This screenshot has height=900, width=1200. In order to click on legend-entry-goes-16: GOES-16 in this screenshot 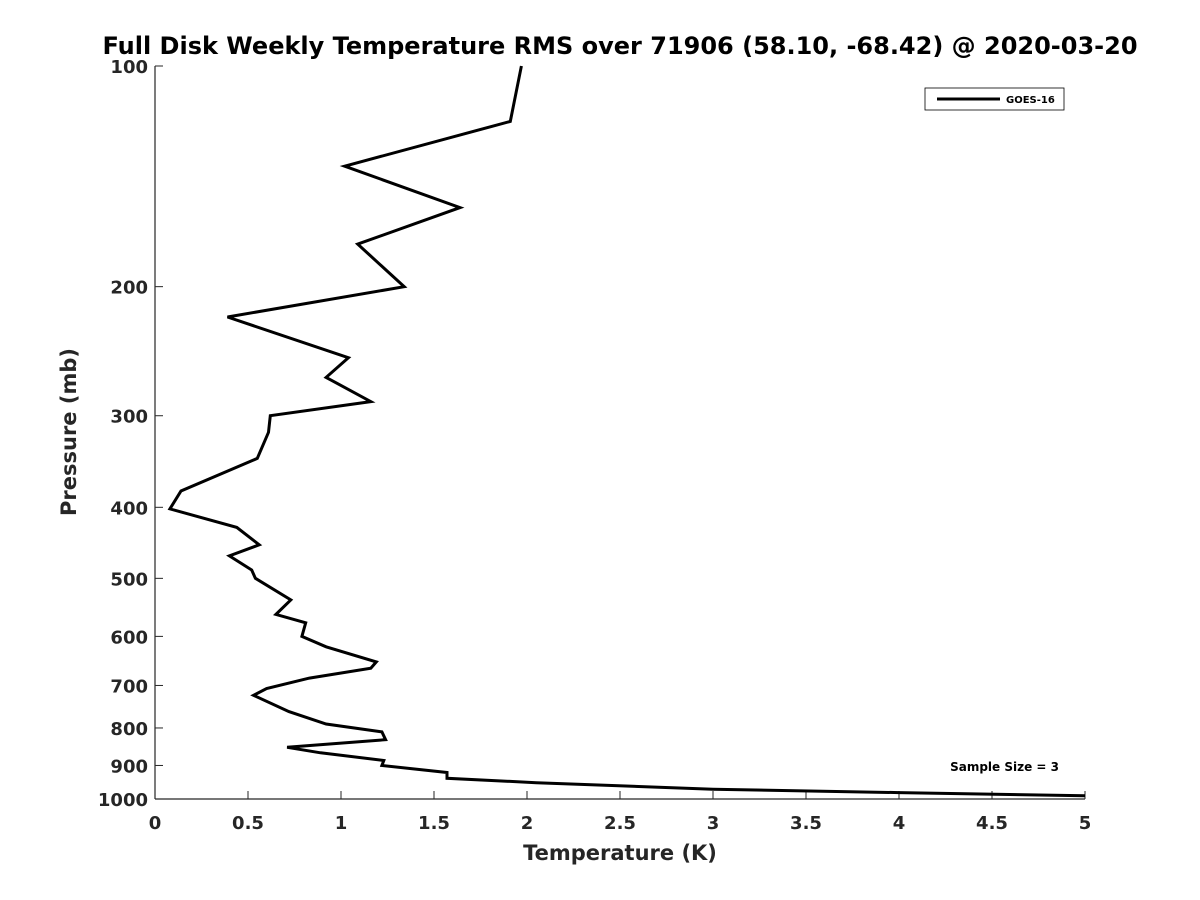, I will do `click(1030, 100)`.